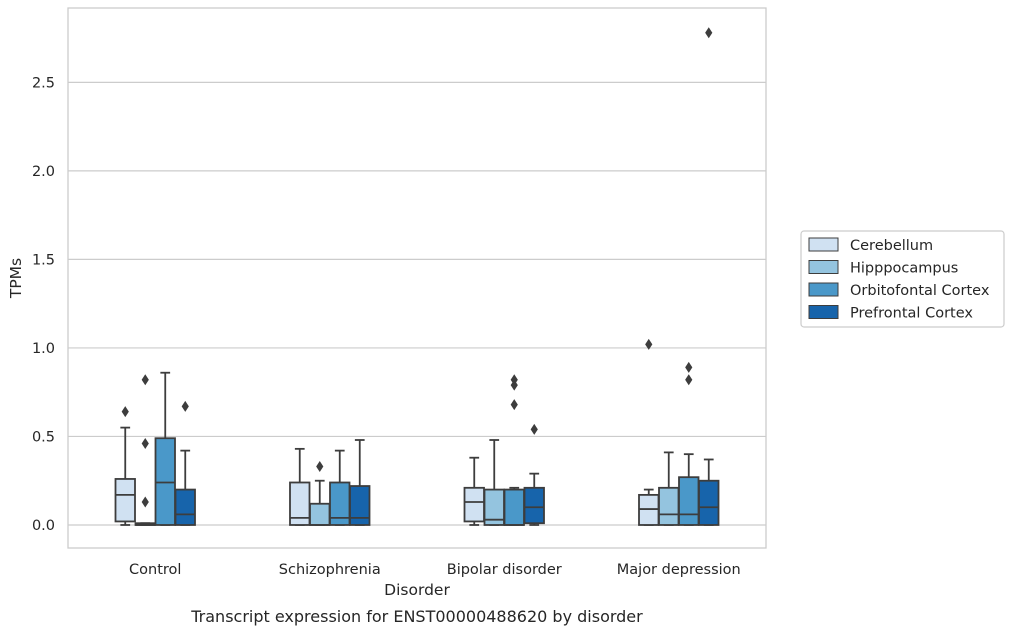 The image size is (1014, 634). What do you see at coordinates (16, 278) in the screenshot?
I see `y-axis-label: TPMs` at bounding box center [16, 278].